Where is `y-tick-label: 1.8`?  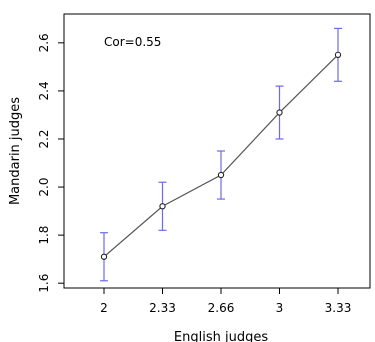
y-tick-label: 1.8 is located at coordinates (44, 235).